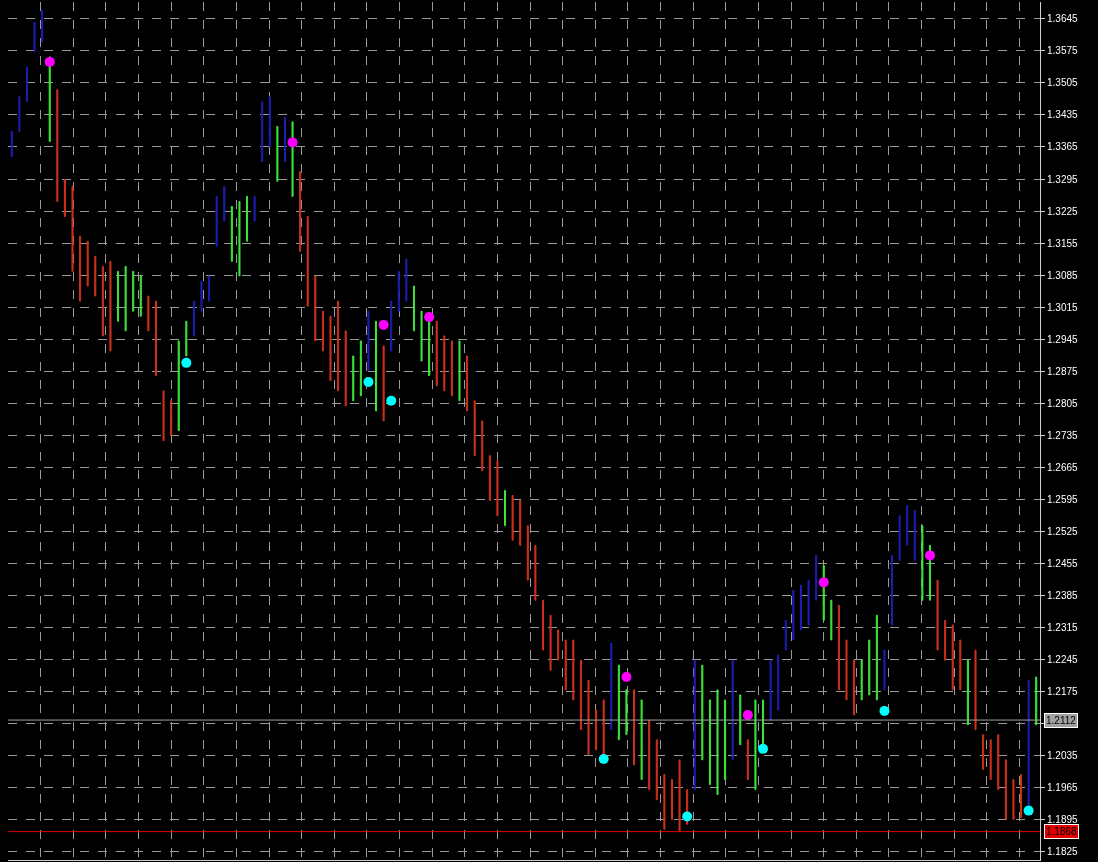 The image size is (1098, 862). What do you see at coordinates (1063, 179) in the screenshot?
I see `y-tick-label: 1.3295` at bounding box center [1063, 179].